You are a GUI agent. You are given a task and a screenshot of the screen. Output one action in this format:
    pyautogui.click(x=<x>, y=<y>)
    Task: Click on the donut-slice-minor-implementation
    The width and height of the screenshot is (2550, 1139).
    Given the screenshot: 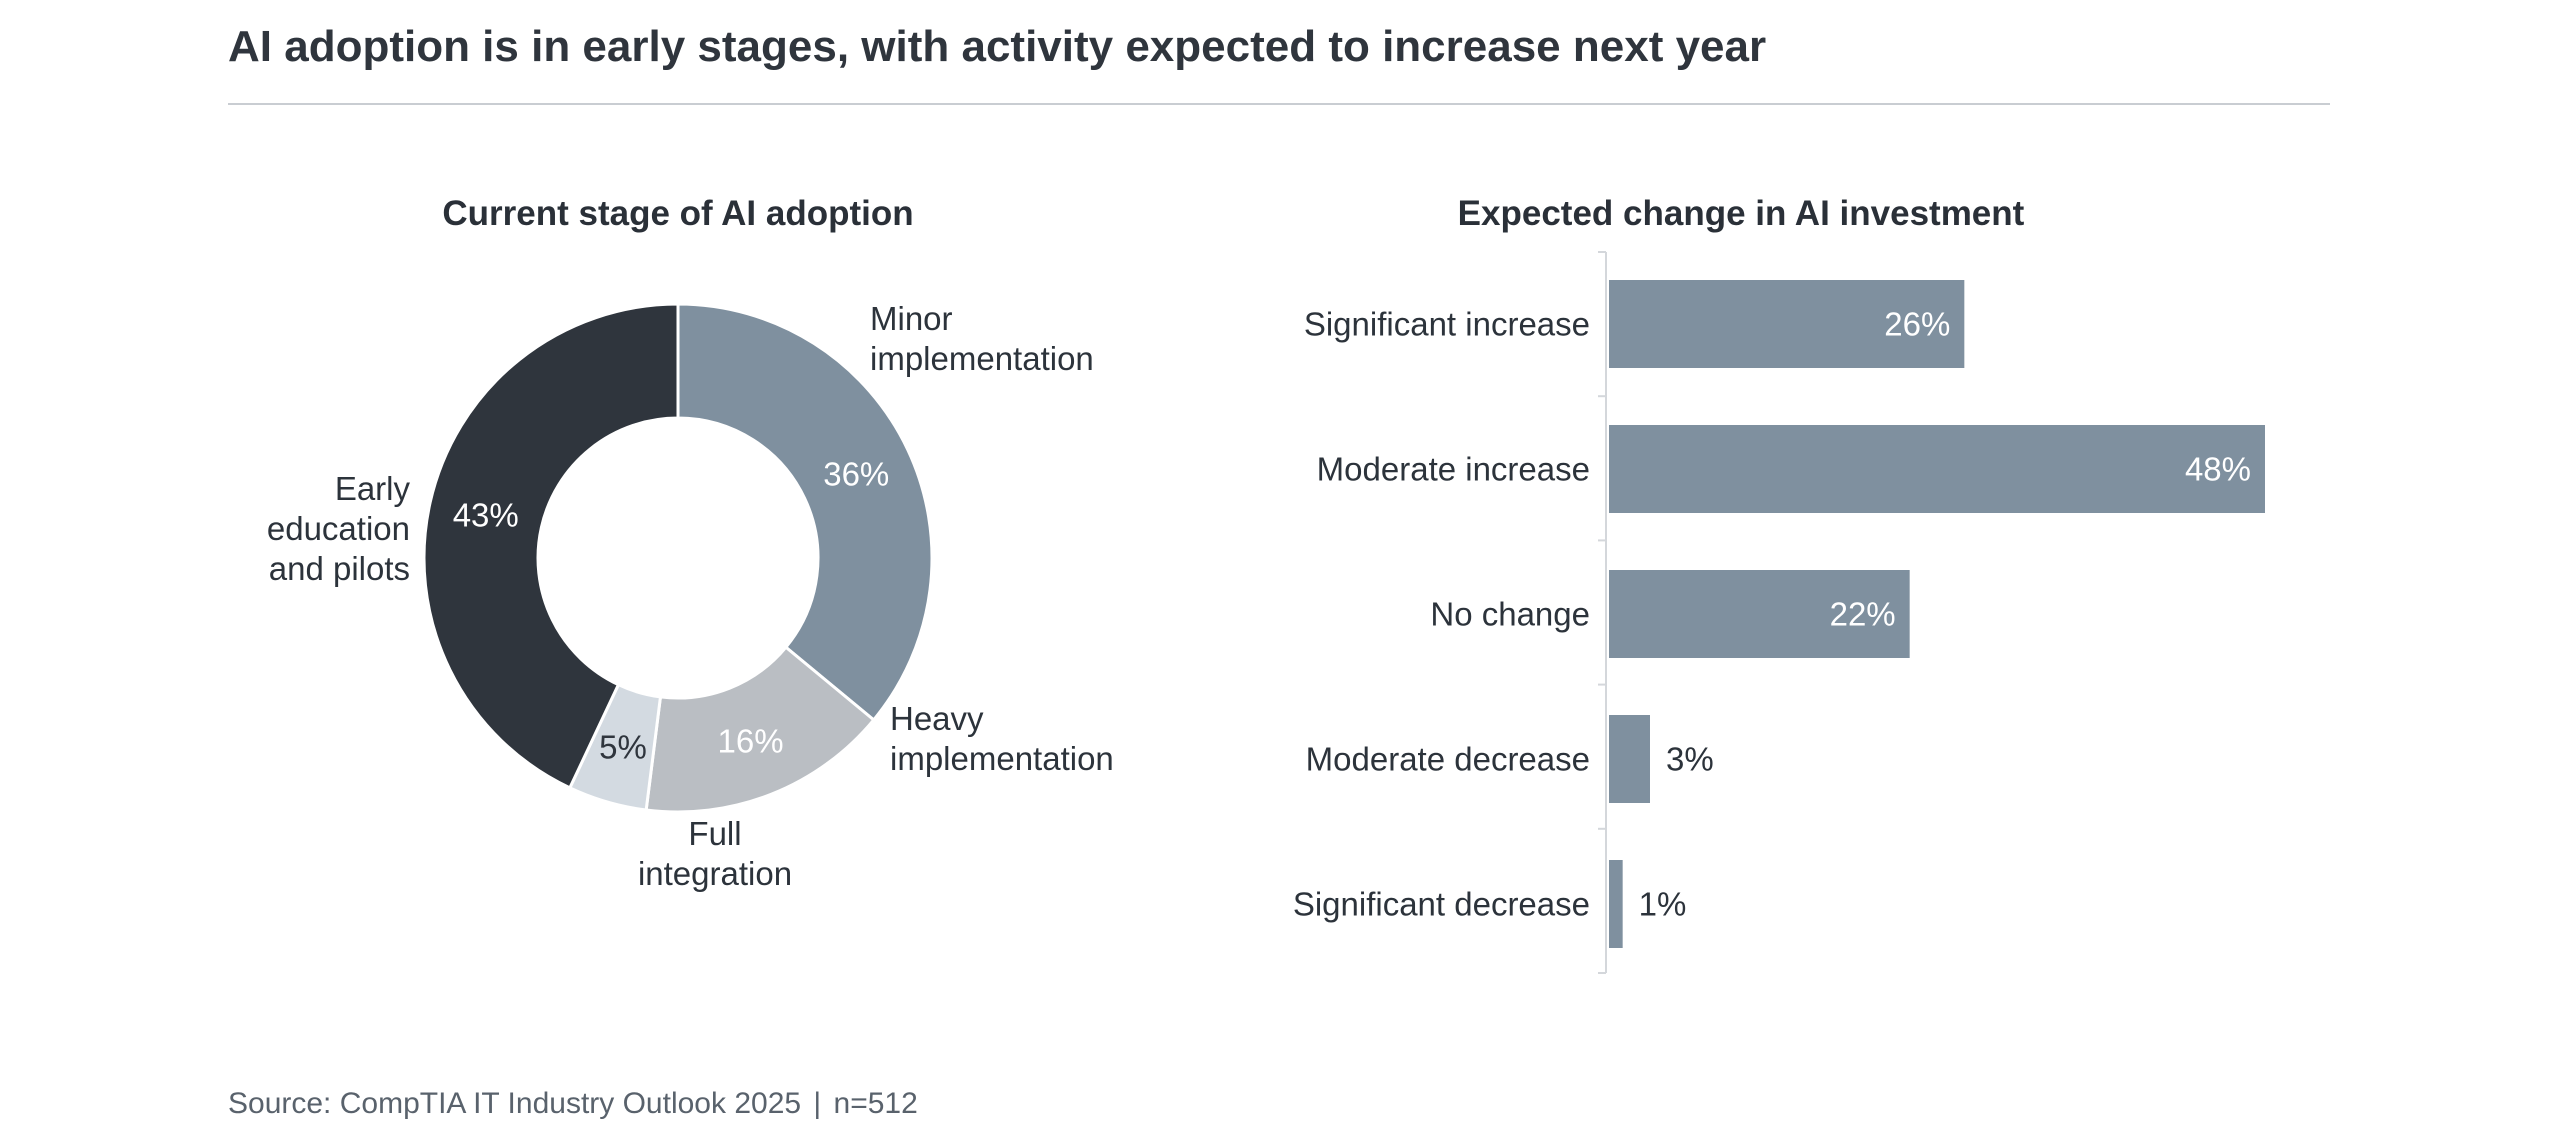 What is the action you would take?
    pyautogui.click(x=805, y=512)
    